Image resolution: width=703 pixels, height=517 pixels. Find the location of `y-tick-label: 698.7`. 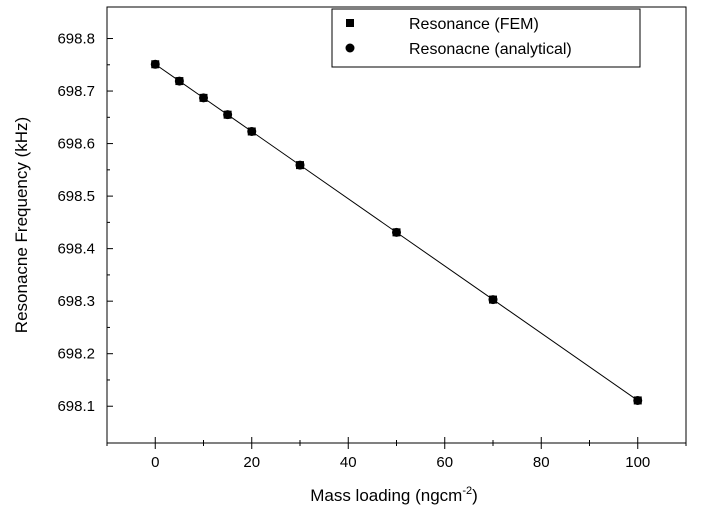

y-tick-label: 698.7 is located at coordinates (76, 91).